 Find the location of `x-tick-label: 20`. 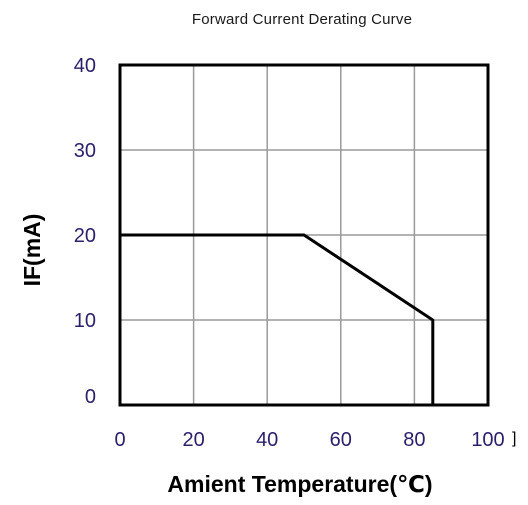

x-tick-label: 20 is located at coordinates (193, 440).